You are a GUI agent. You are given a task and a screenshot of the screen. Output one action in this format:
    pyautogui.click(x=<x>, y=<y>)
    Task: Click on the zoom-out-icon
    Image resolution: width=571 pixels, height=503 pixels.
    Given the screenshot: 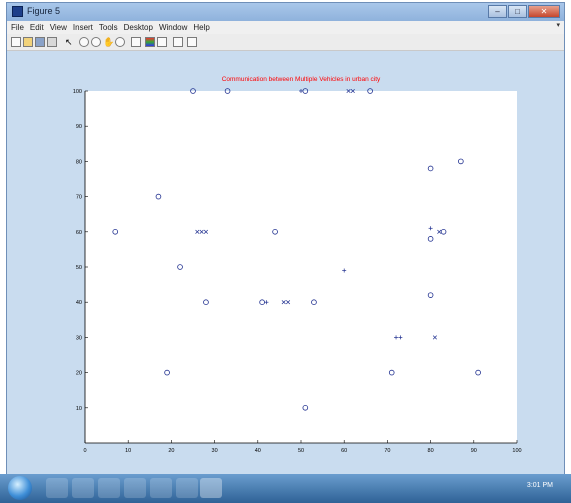 What is the action you would take?
    pyautogui.click(x=96, y=42)
    